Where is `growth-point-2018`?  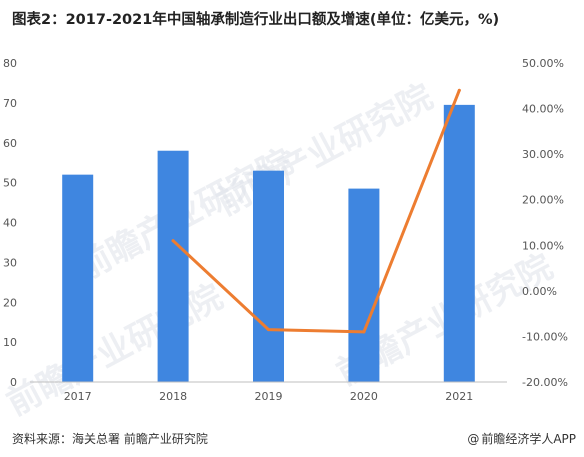 growth-point-2018 is located at coordinates (173, 241).